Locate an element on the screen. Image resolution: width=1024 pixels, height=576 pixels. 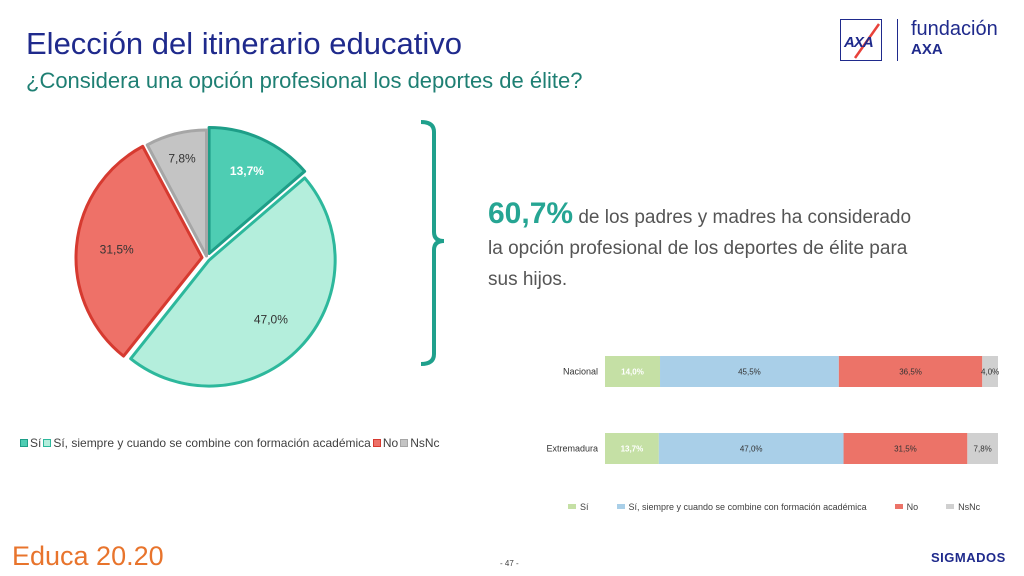
bar-seg-nsnc-label: 4,0% is located at coordinates (990, 372).